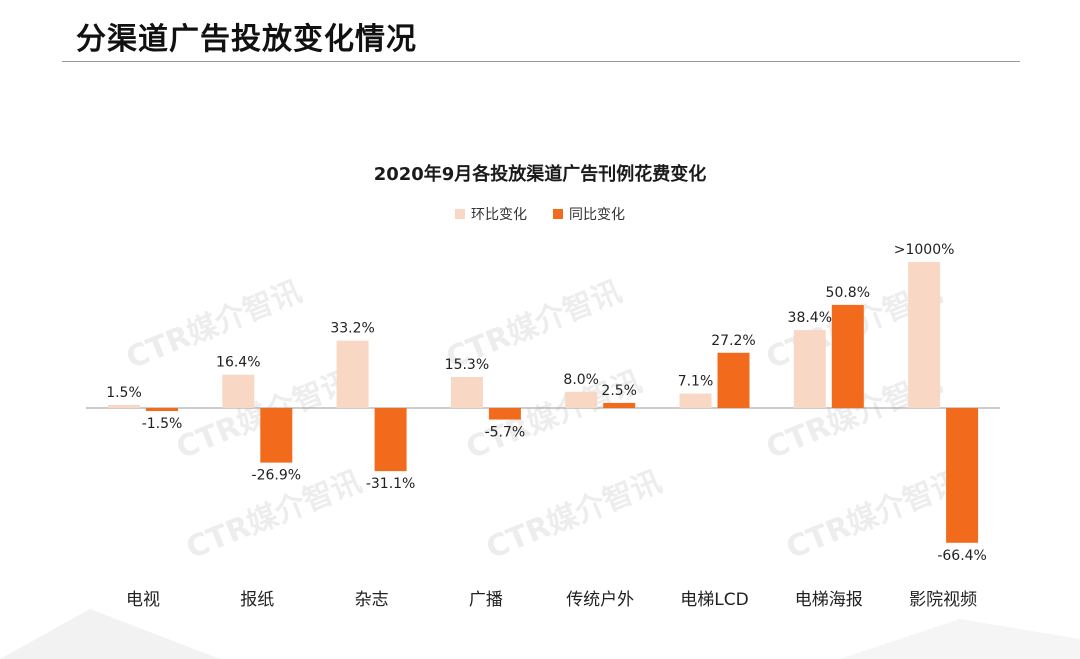 This screenshot has height=659, width=1080. Describe the element at coordinates (962, 556) in the screenshot. I see `data-label-yoy-7: -66.4%` at that location.